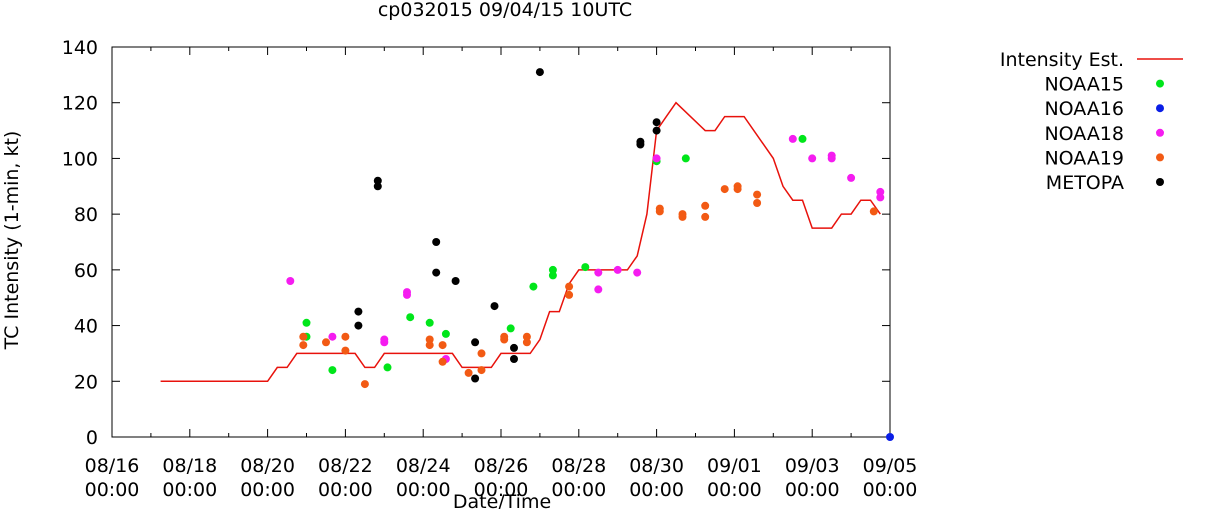  Describe the element at coordinates (1160, 157) in the screenshot. I see `legend-swatch-noaa19` at that location.